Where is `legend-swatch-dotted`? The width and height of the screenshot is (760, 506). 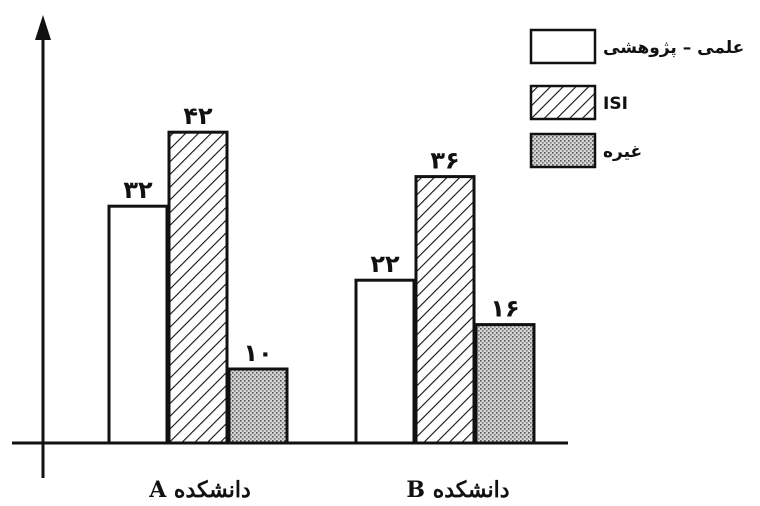 legend-swatch-dotted is located at coordinates (563, 150).